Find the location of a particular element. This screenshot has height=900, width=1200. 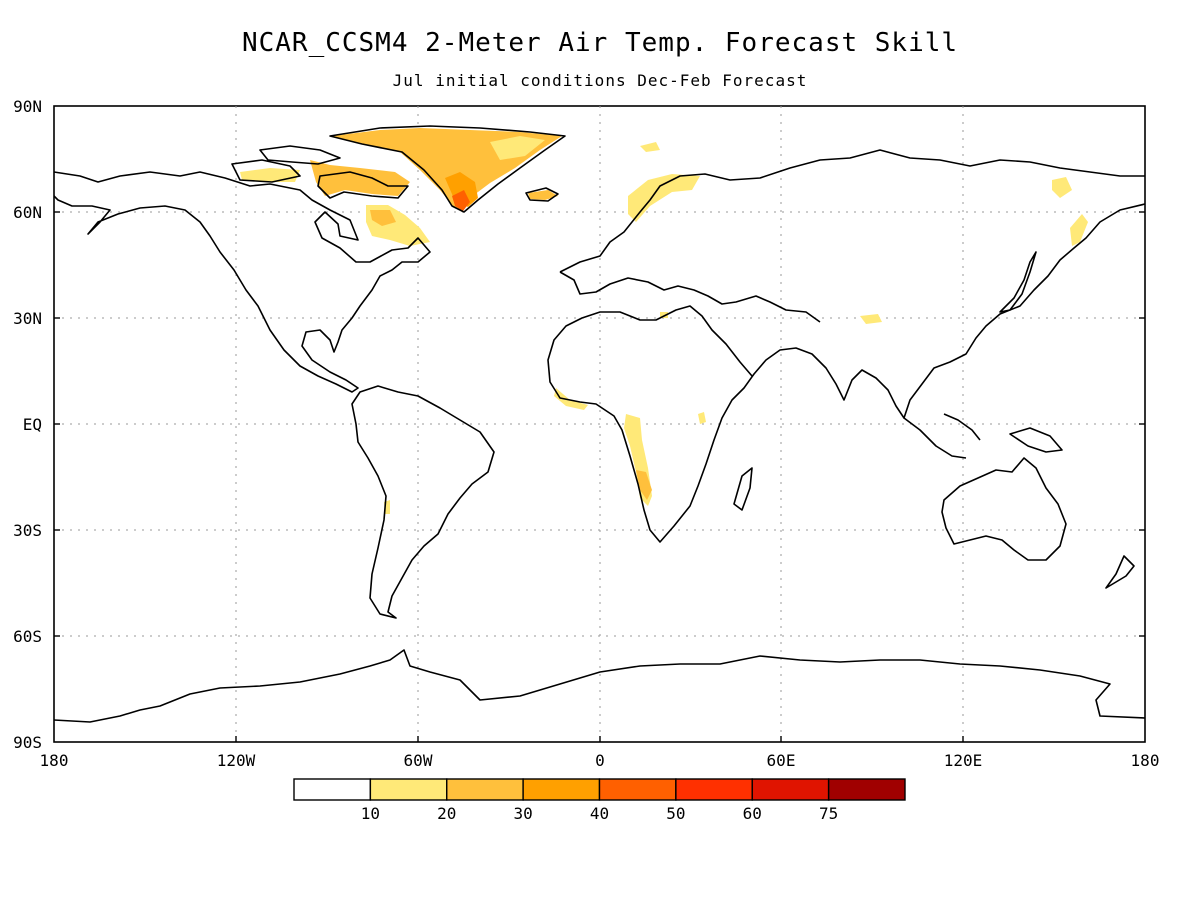

skill-region-quebec-mid is located at coordinates (383, 218).